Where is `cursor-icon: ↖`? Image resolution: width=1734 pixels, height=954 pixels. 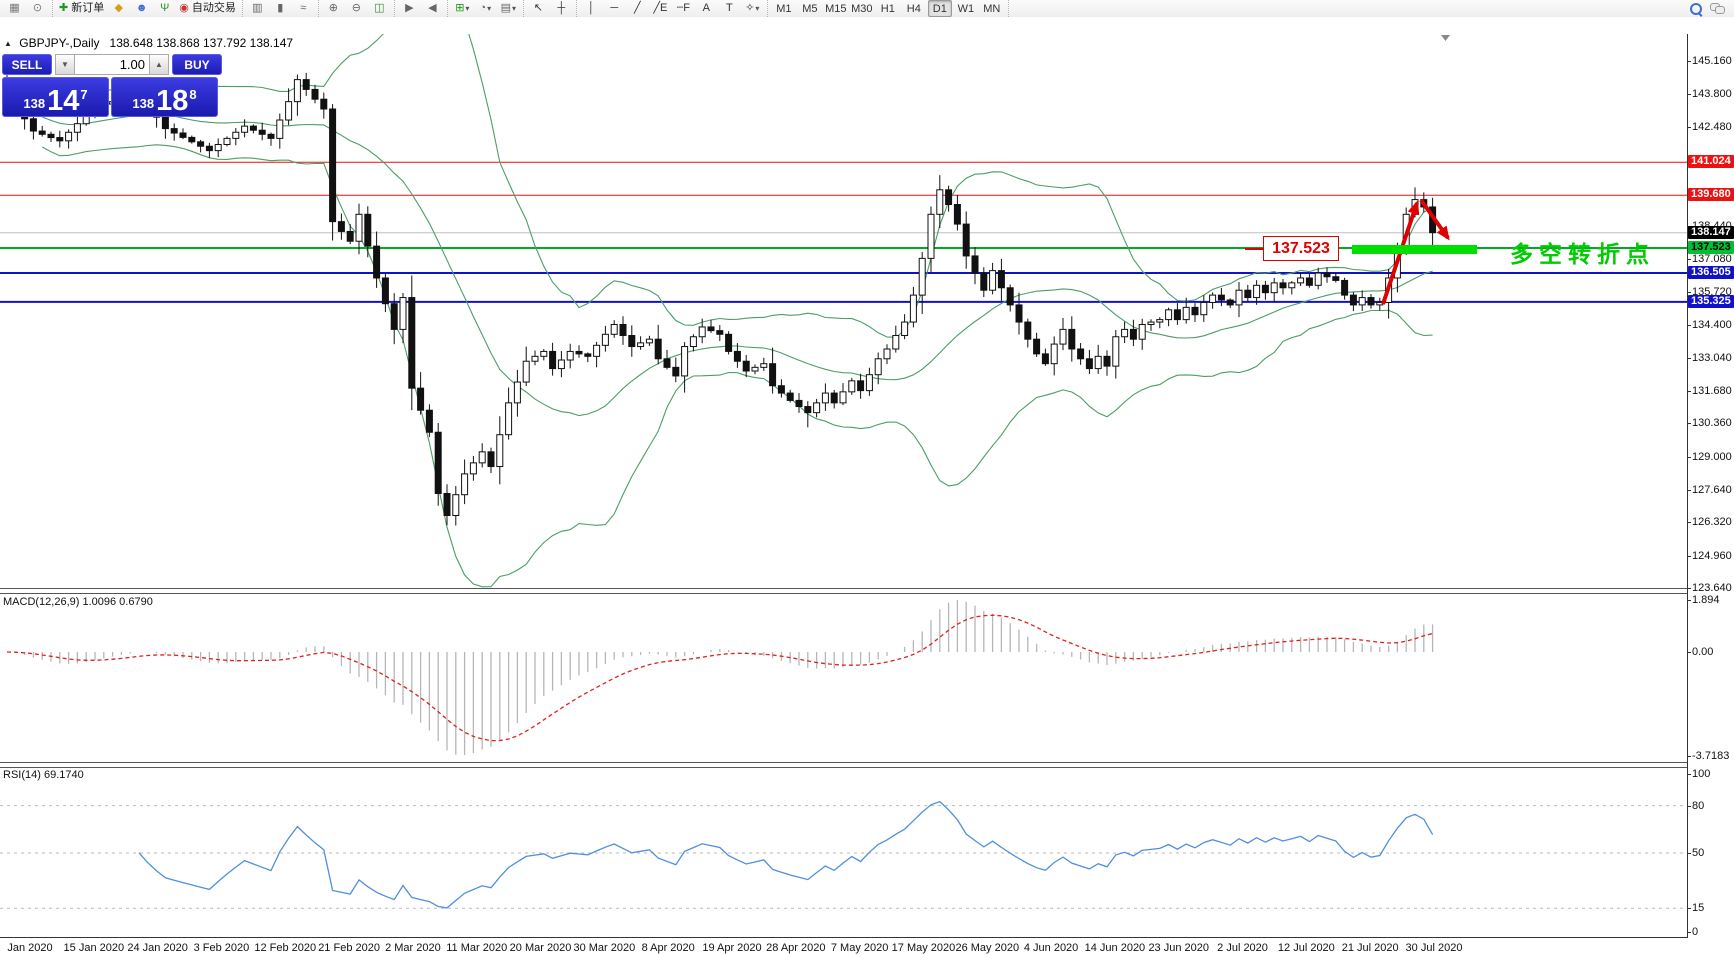
cursor-icon: ↖ is located at coordinates (538, 8).